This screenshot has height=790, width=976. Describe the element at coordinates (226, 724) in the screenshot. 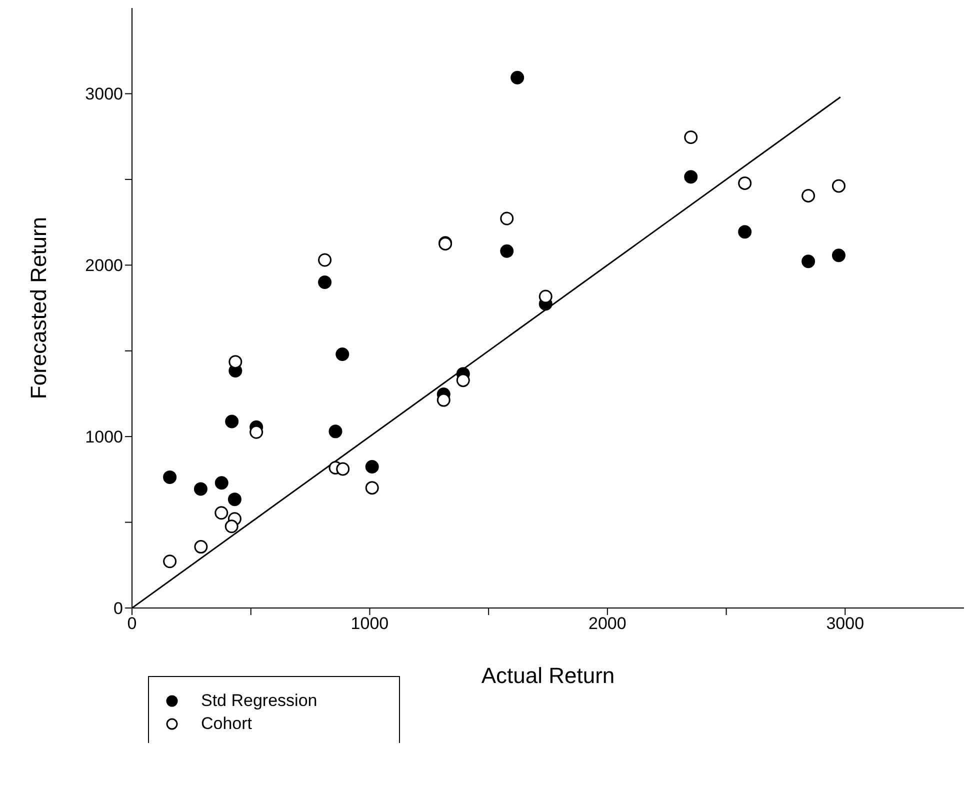

I see `legend-label: Cohort` at that location.